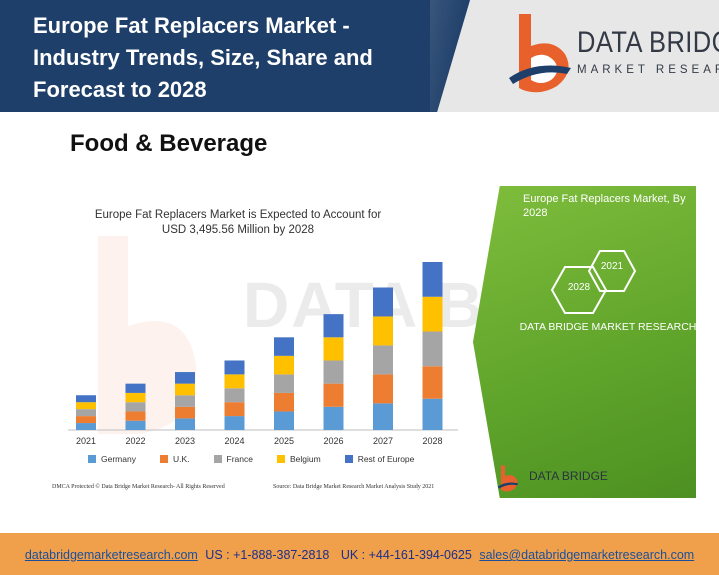 The width and height of the screenshot is (719, 575). What do you see at coordinates (234, 409) in the screenshot?
I see `bar-segment-u-k--2024` at bounding box center [234, 409].